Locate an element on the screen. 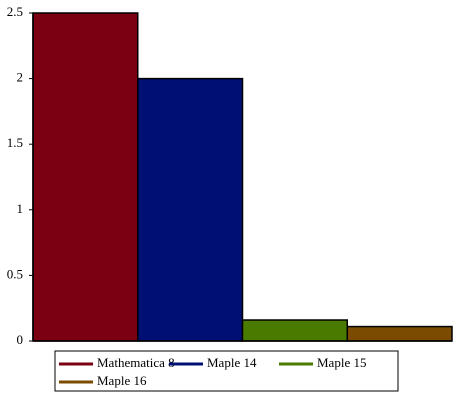 The height and width of the screenshot is (400, 458). legend-box is located at coordinates (226, 371).